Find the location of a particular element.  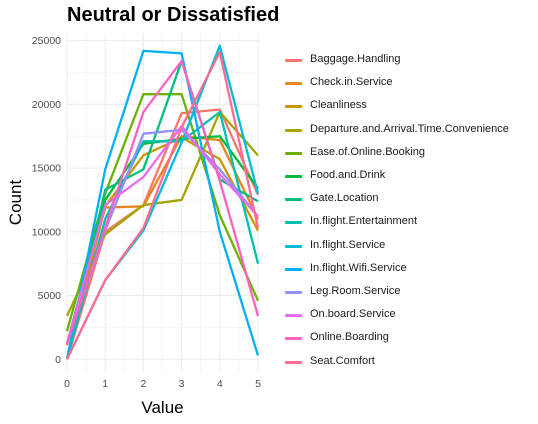

legend-item: Cleanliness is located at coordinates (410, 106).